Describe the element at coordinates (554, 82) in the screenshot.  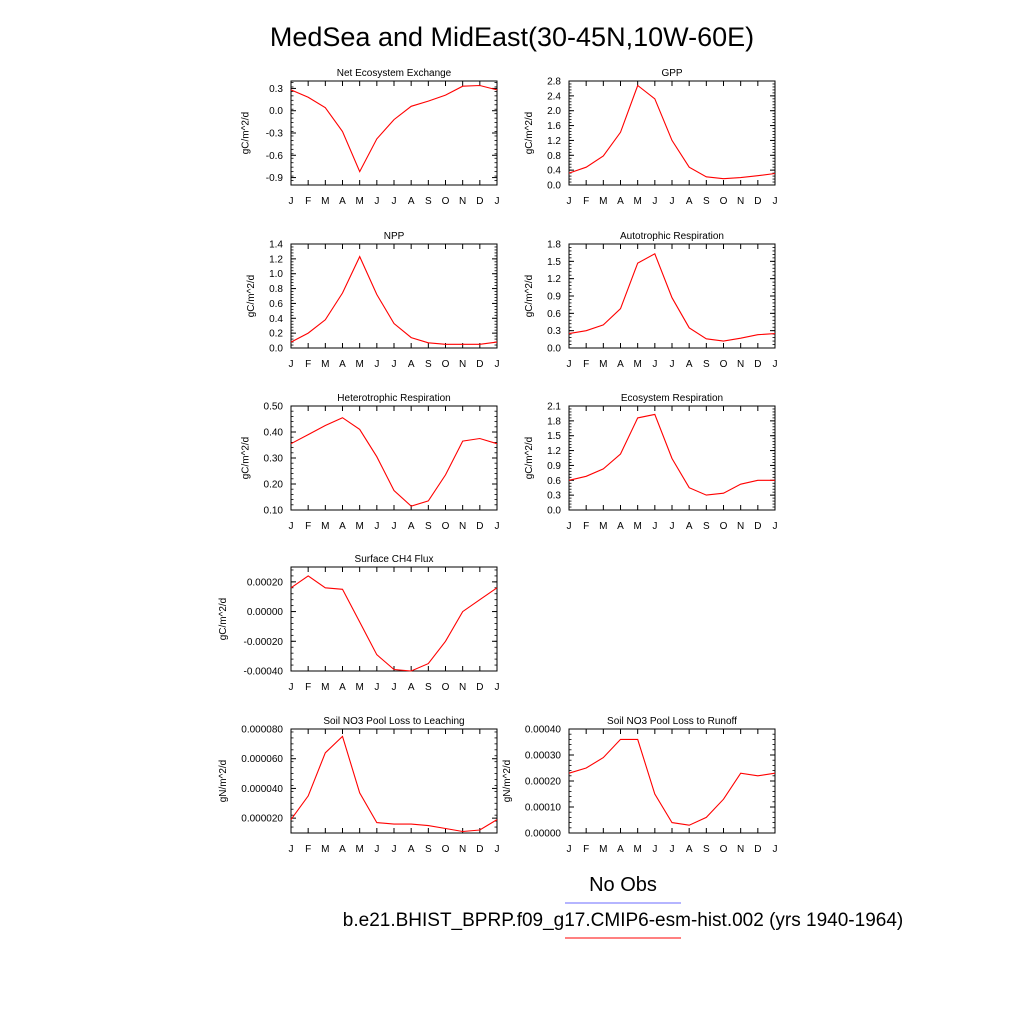
I see `y-tick-label: 2.8` at that location.